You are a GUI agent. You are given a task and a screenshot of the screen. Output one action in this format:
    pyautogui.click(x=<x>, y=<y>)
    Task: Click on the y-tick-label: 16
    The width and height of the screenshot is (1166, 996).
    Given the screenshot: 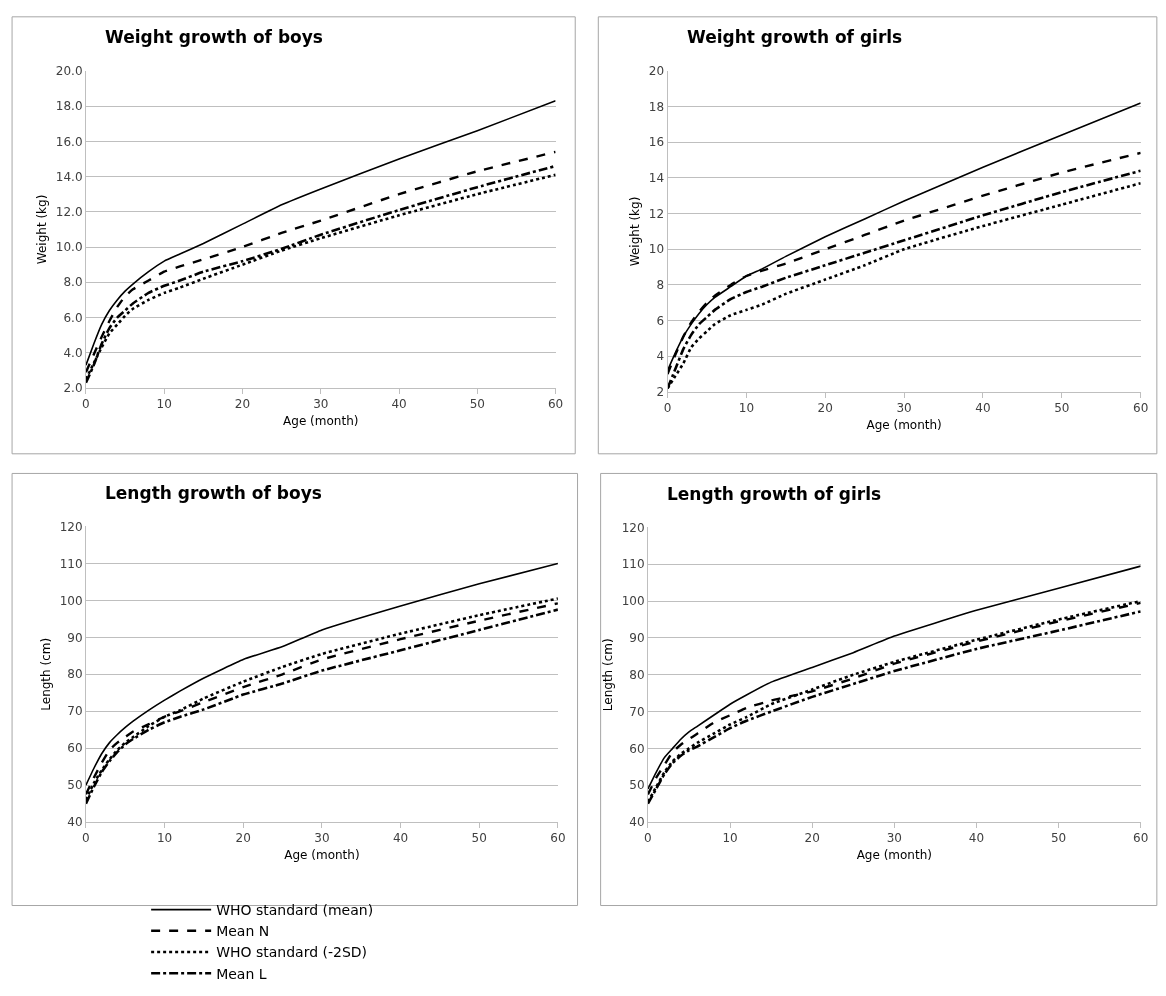 What is the action you would take?
    pyautogui.click(x=656, y=142)
    